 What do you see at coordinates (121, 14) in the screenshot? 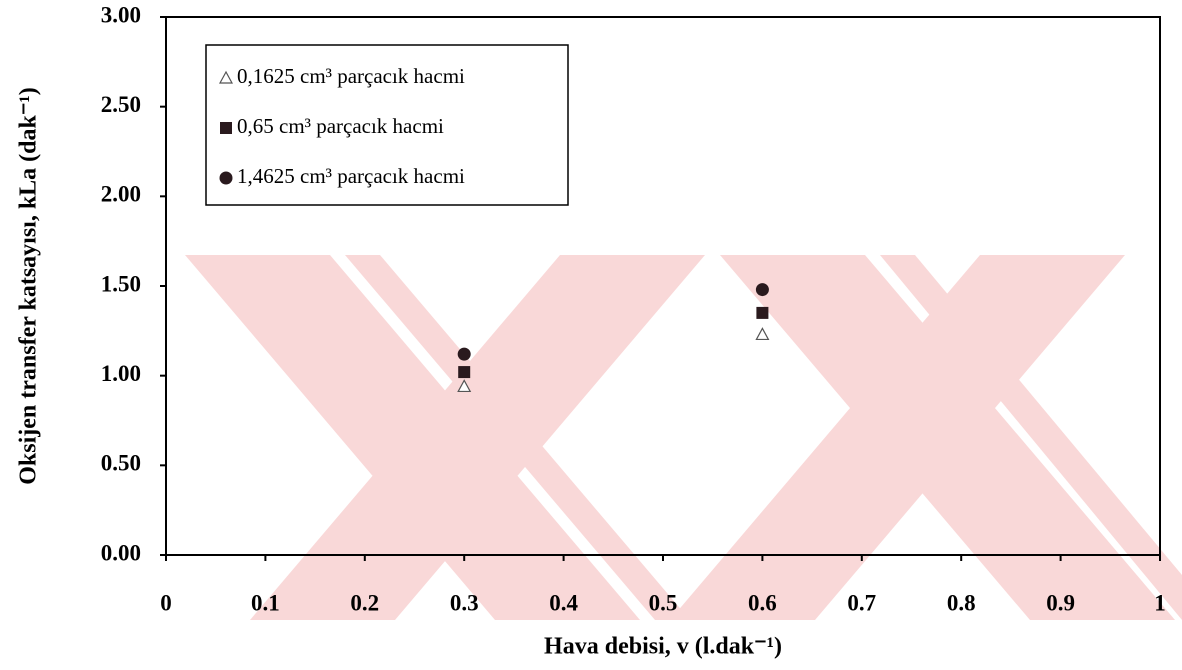
I see `y-tick-label: 3.00` at bounding box center [121, 14].